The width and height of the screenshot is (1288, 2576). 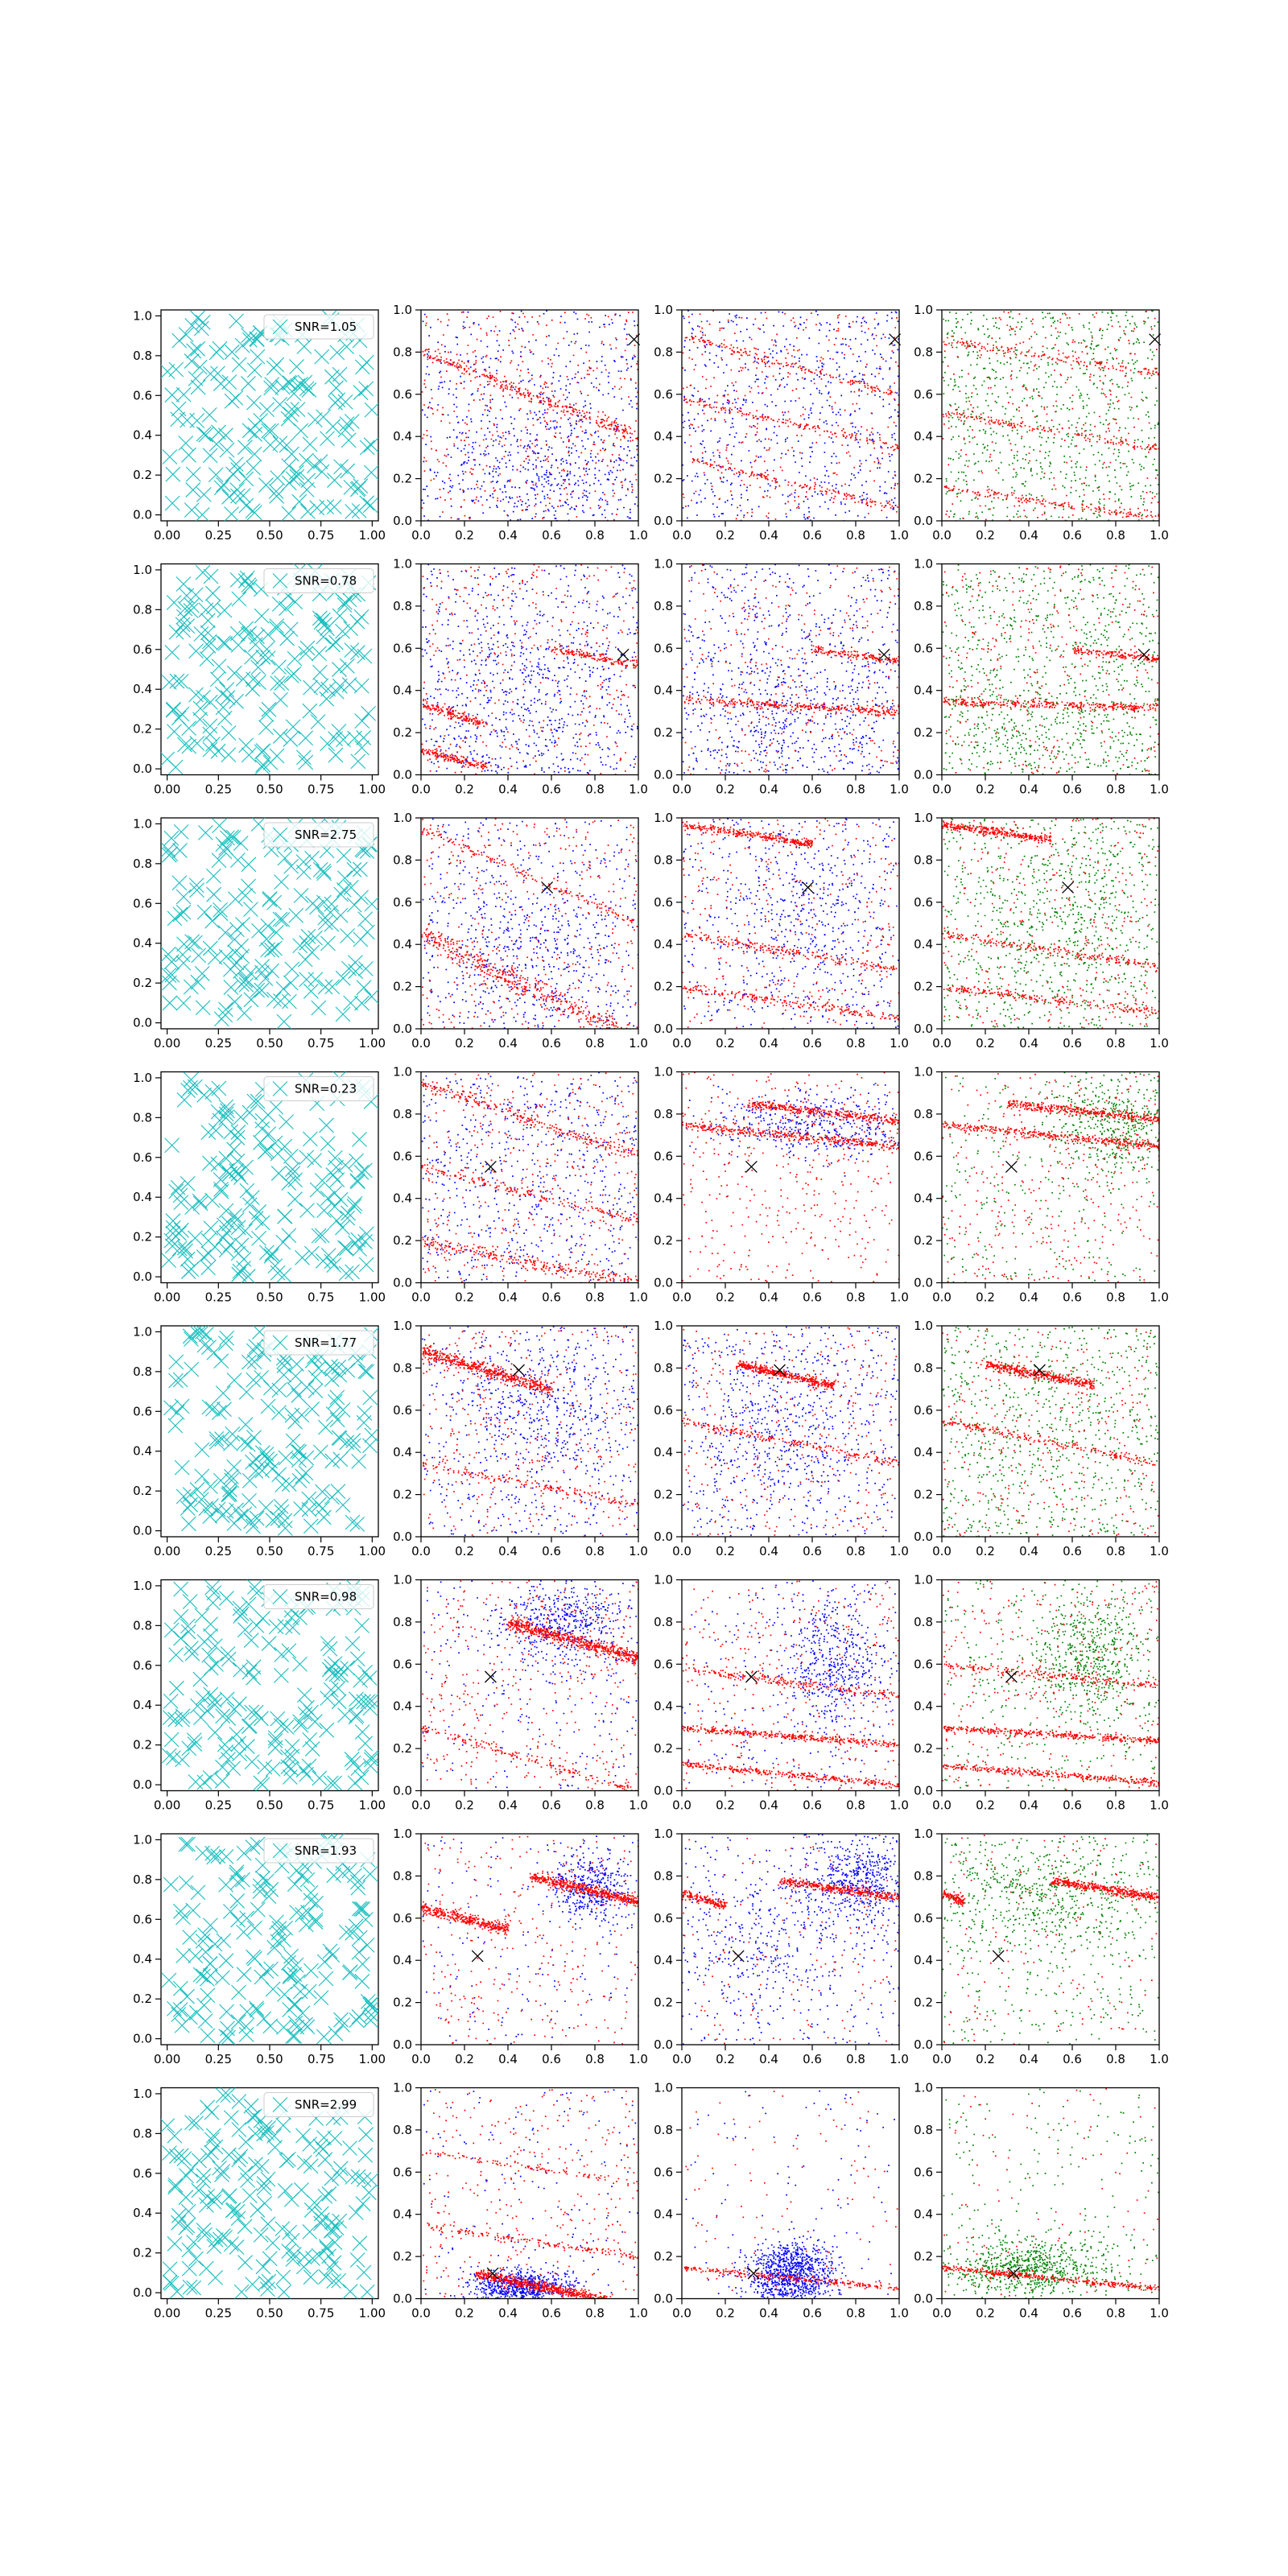 I want to click on y-tick-label: 1.0, so click(x=142, y=1586).